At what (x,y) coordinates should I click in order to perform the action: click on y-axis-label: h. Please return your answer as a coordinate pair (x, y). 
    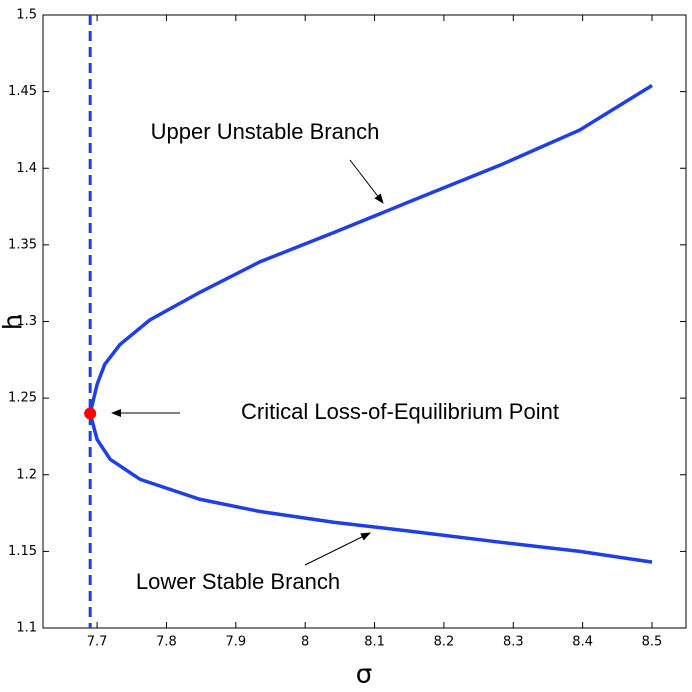
    Looking at the image, I should click on (14, 322).